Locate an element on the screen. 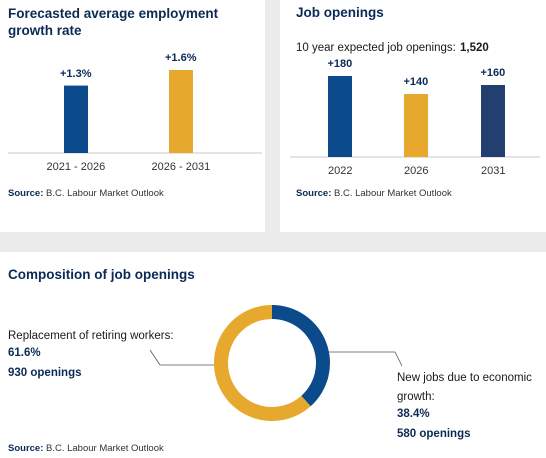 The height and width of the screenshot is (458, 546). x-tick-label: 2021 - 2026 is located at coordinates (76, 167).